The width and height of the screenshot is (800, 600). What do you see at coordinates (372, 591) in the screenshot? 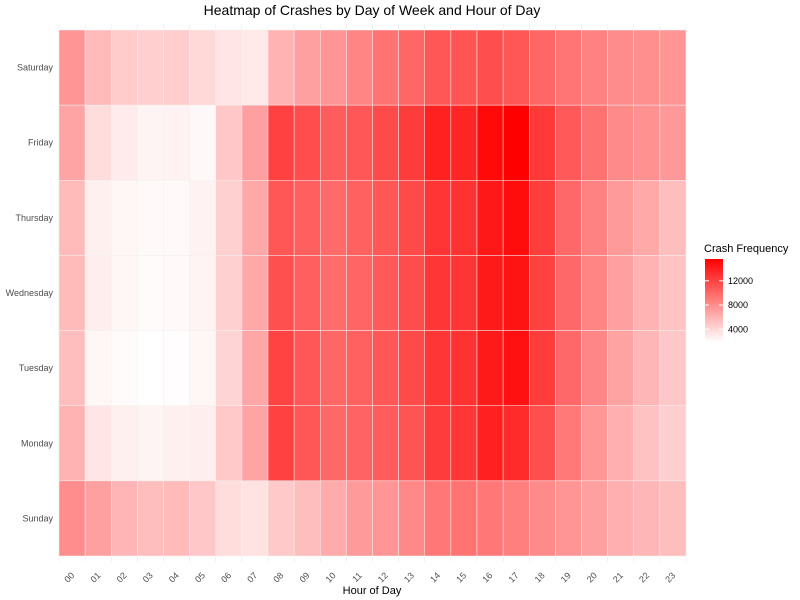
I see `x-axis-title: Hour of Day` at bounding box center [372, 591].